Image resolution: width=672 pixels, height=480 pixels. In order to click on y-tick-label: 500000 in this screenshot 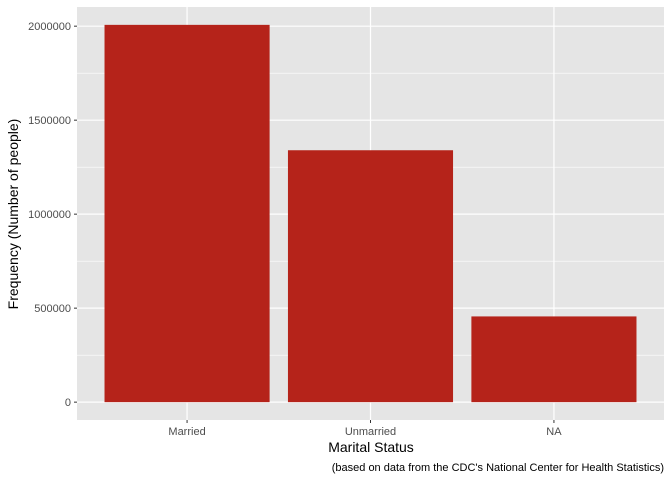, I will do `click(52, 309)`.